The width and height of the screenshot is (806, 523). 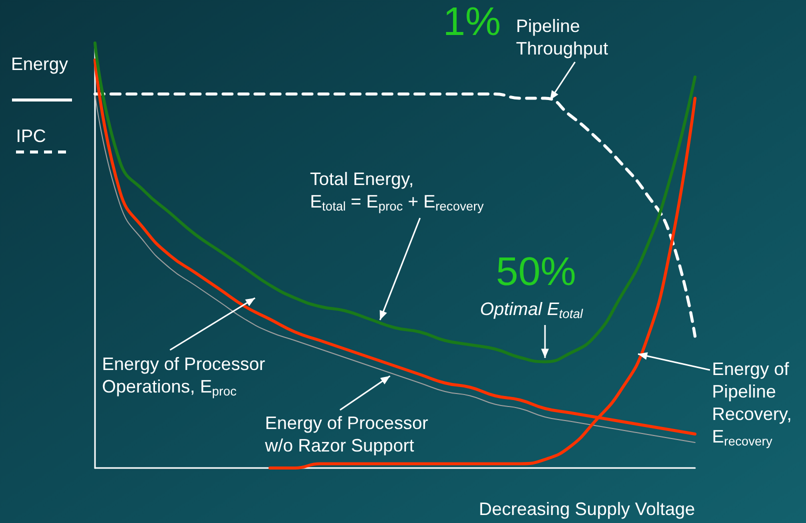 What do you see at coordinates (39, 64) in the screenshot?
I see `y-axis-title: Energy` at bounding box center [39, 64].